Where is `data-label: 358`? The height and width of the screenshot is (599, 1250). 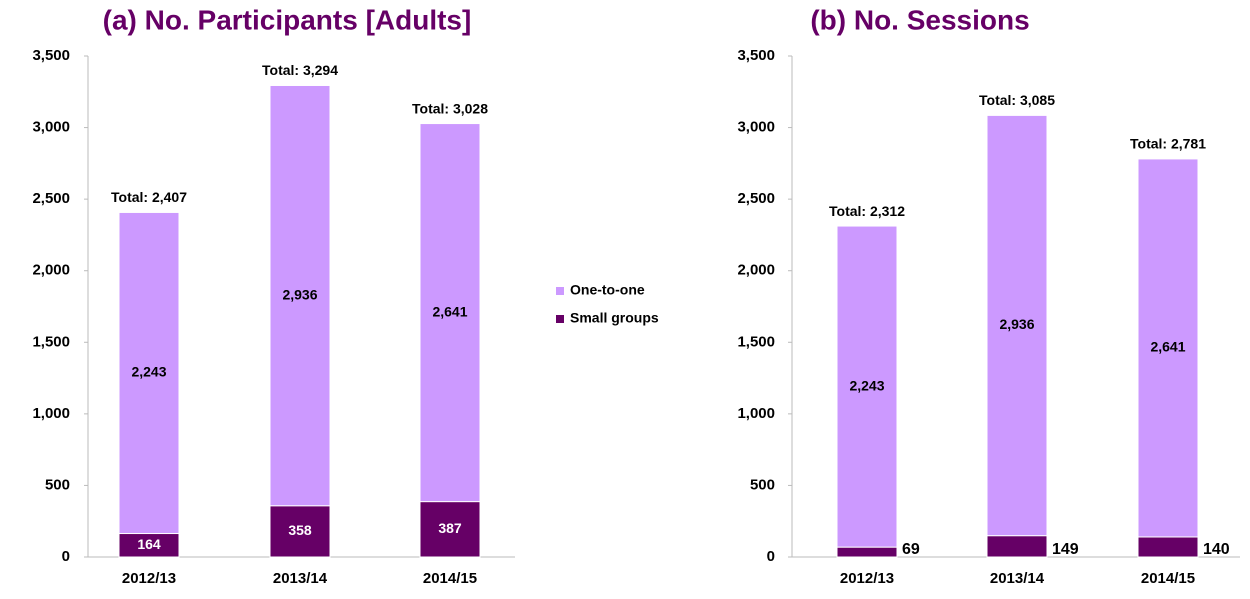
data-label: 358 is located at coordinates (300, 530).